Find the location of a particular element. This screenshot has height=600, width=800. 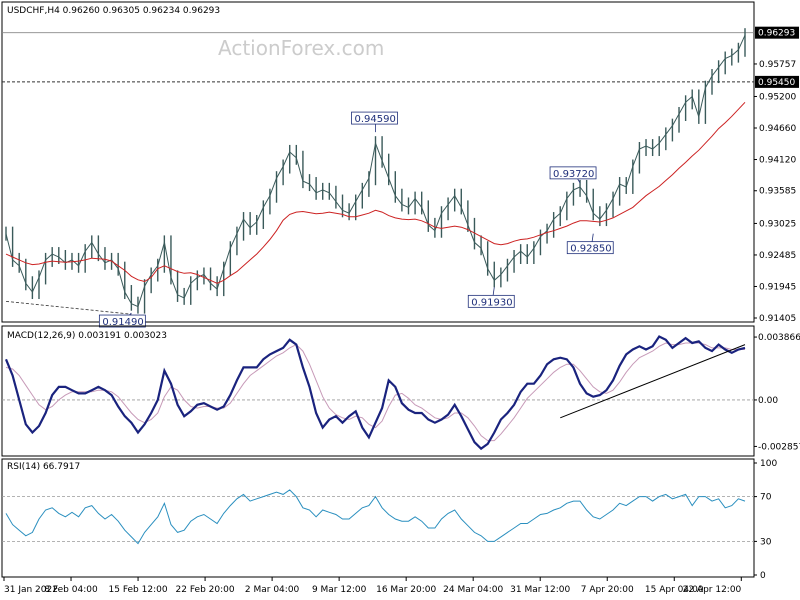

price-tick-label: 0.94660 is located at coordinates (777, 129).